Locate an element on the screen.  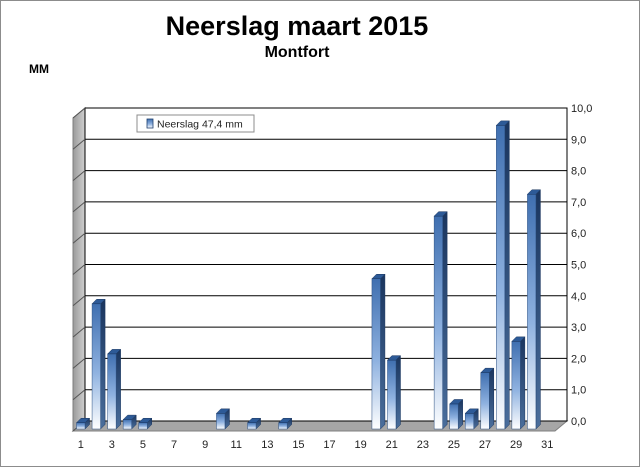
chart-subtitle: Montfort is located at coordinates (298, 52).